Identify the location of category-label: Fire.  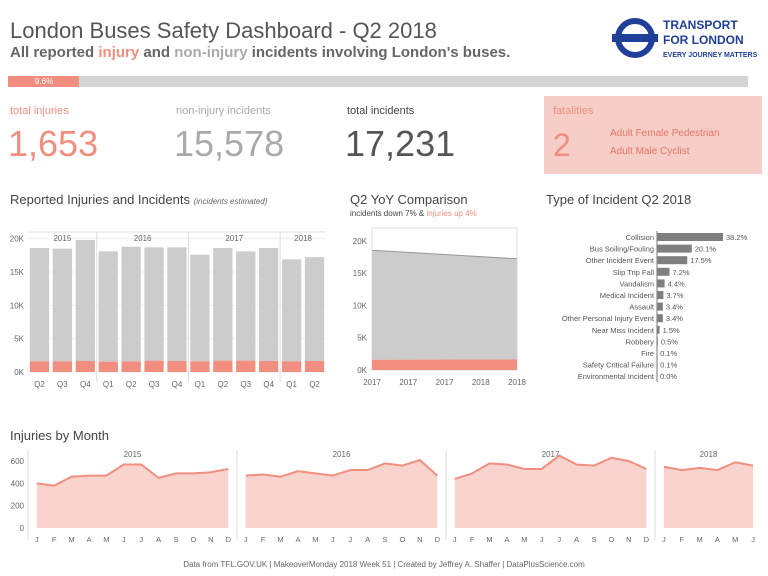
(647, 353).